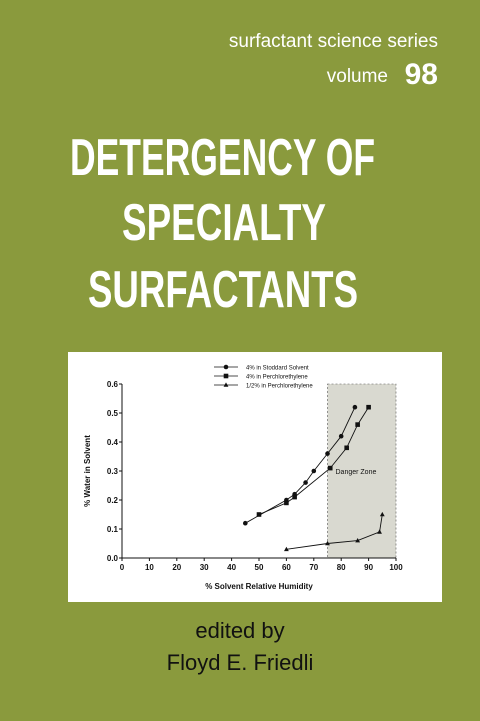  Describe the element at coordinates (122, 567) in the screenshot. I see `x-tick-label: 0` at that location.